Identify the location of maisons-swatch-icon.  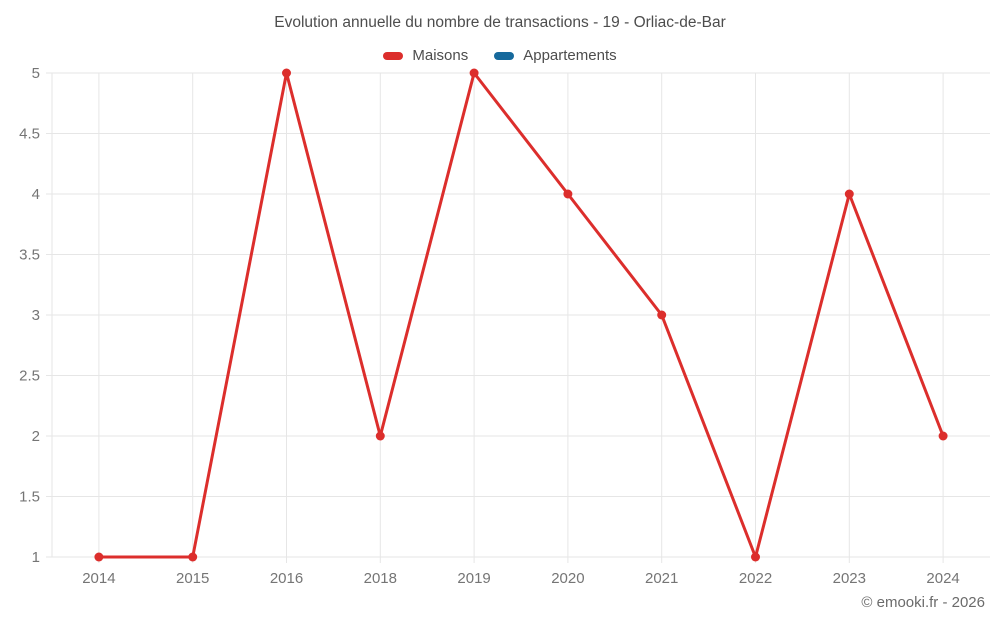
(393, 55).